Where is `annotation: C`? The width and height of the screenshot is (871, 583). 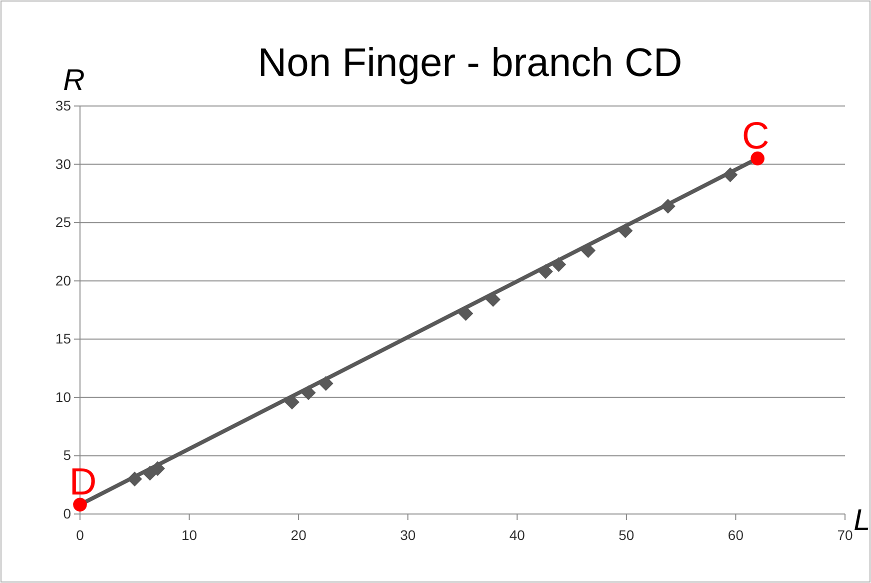
annotation: C is located at coordinates (756, 136).